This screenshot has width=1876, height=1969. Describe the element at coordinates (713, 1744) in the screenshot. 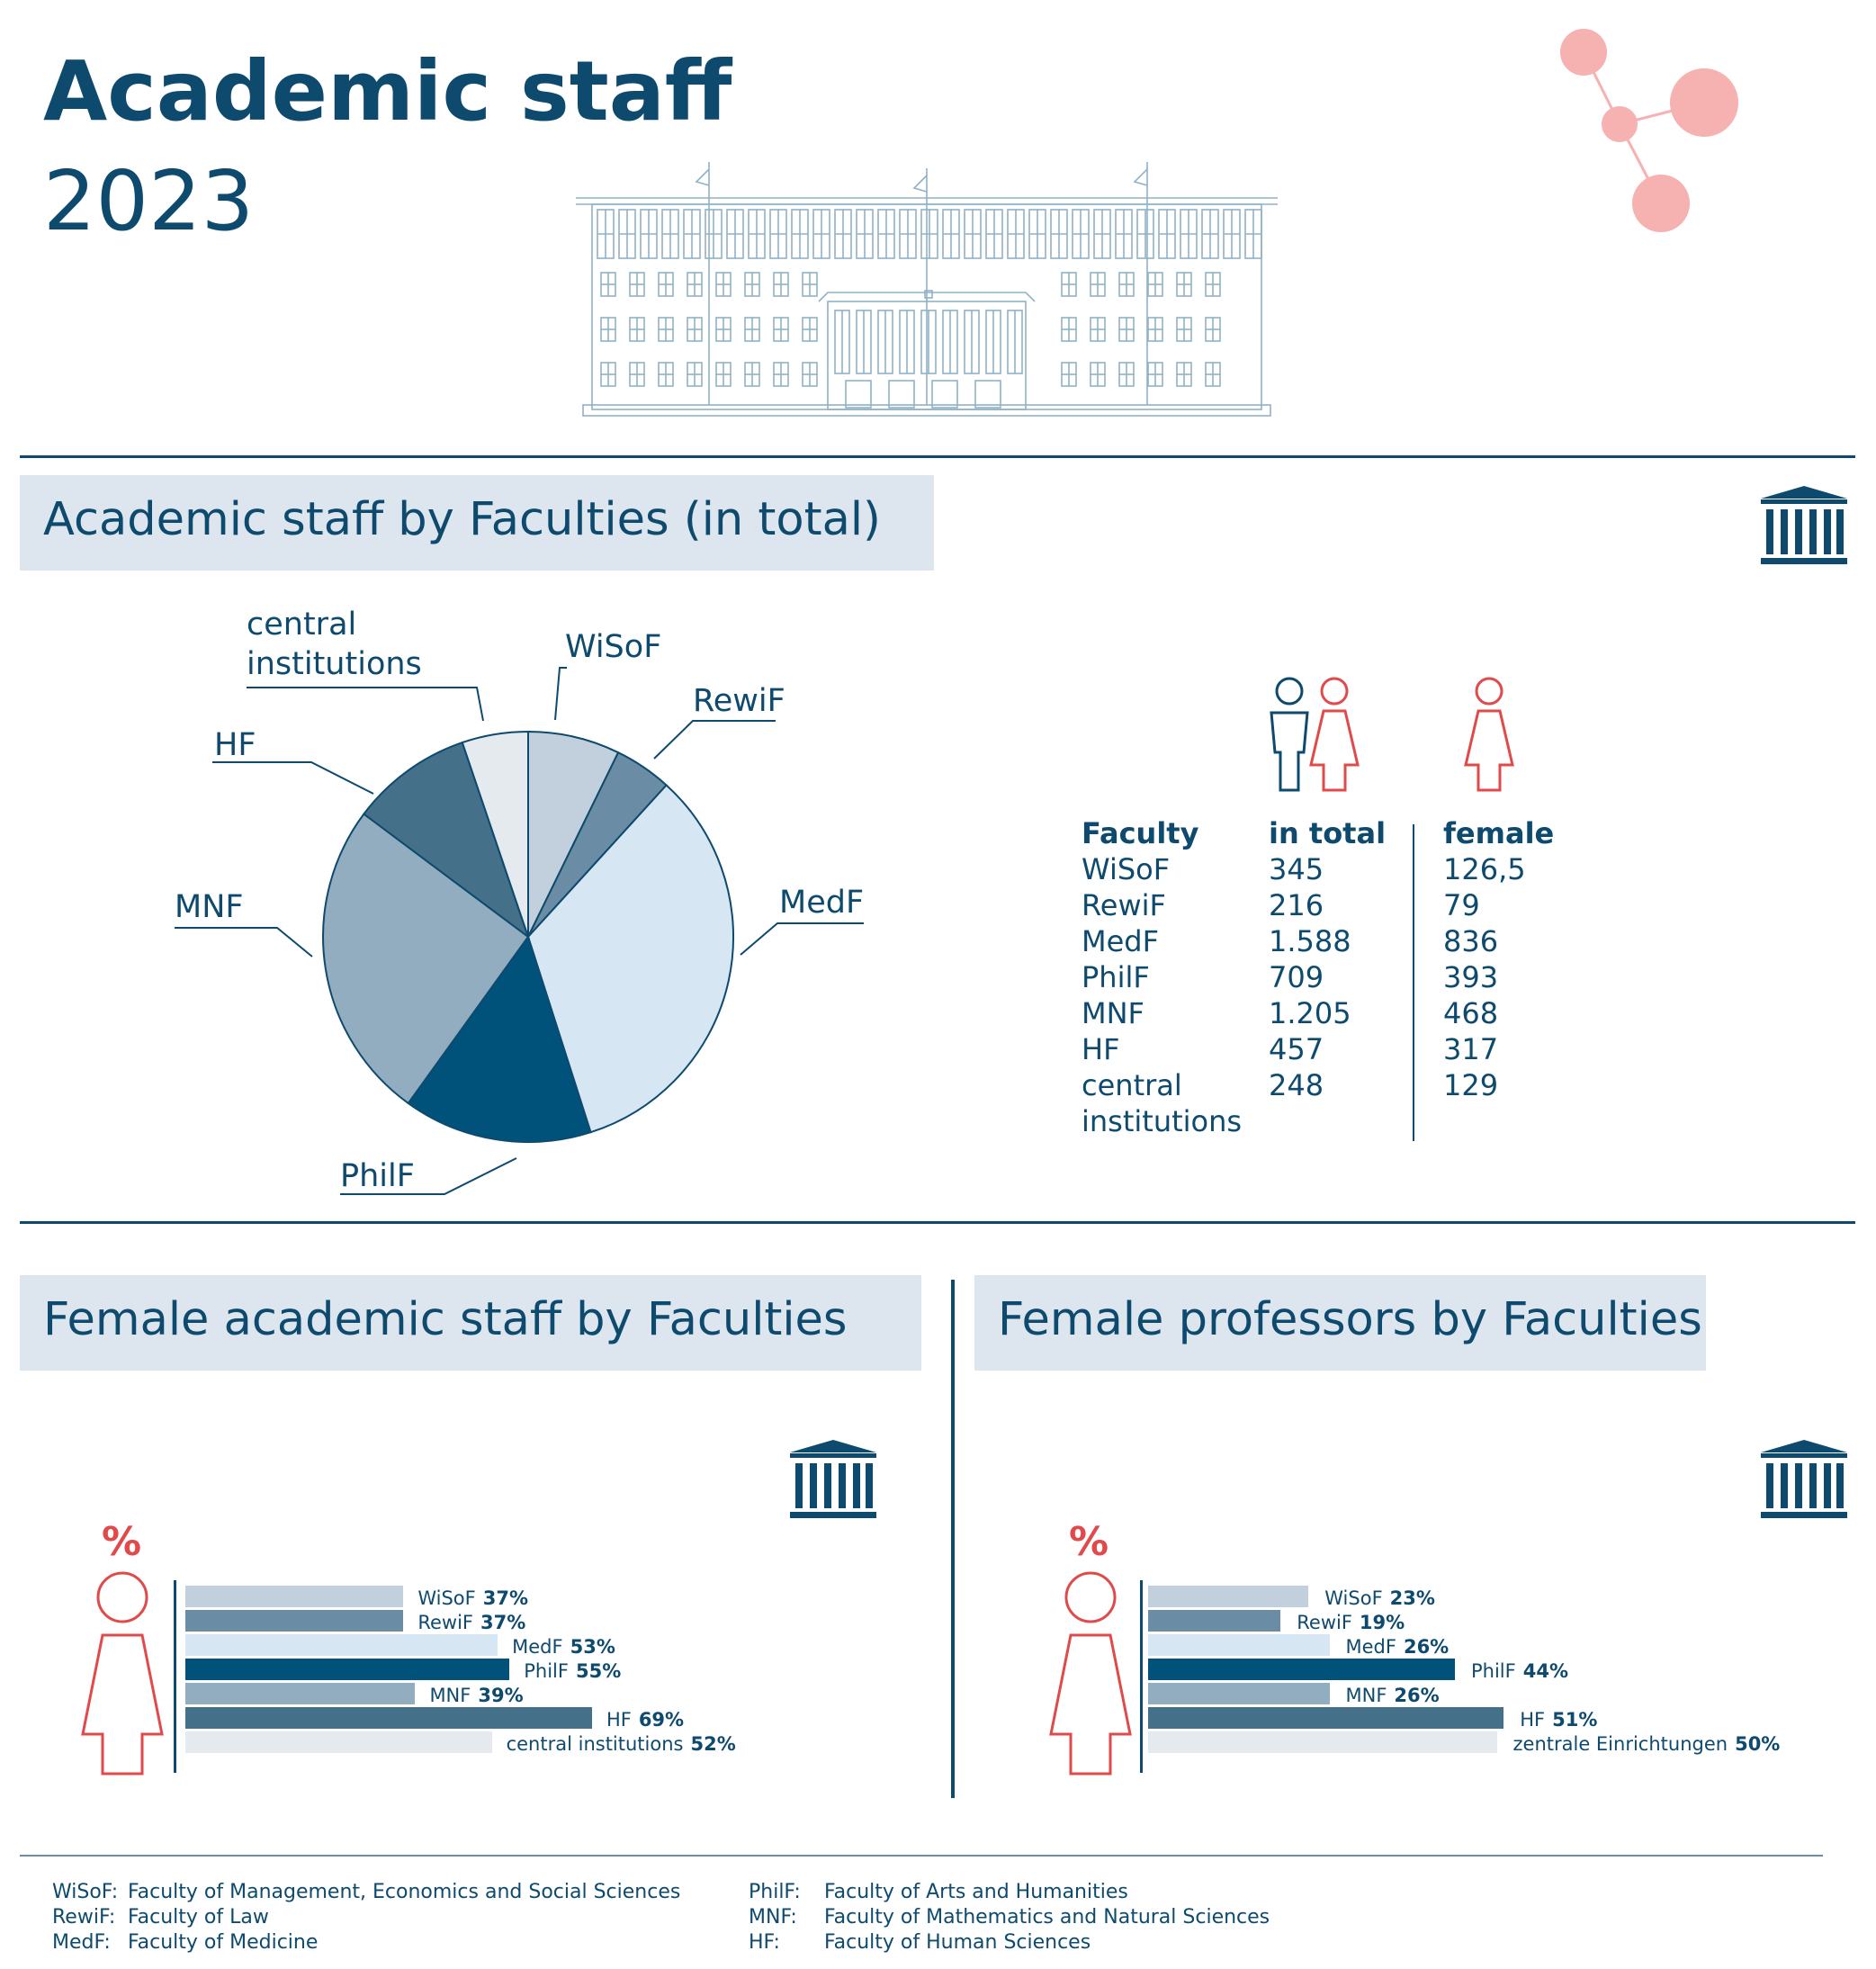

I see `bar-value-label: 52%` at that location.